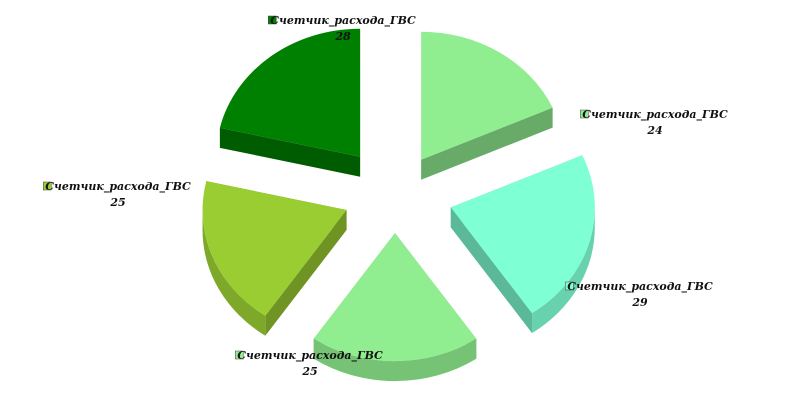 The image size is (800, 400). I want to click on data-label-5: Счетчик_расхода_ГВС 28, so click(342, 28).